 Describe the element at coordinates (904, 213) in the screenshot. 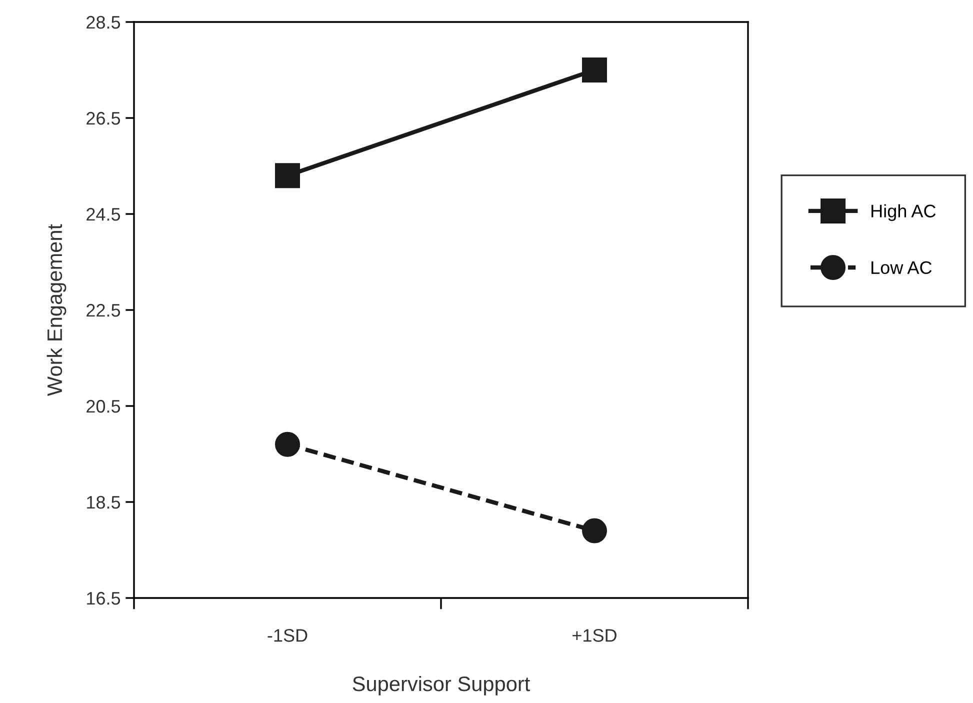

I see `legend-label: High AC` at that location.